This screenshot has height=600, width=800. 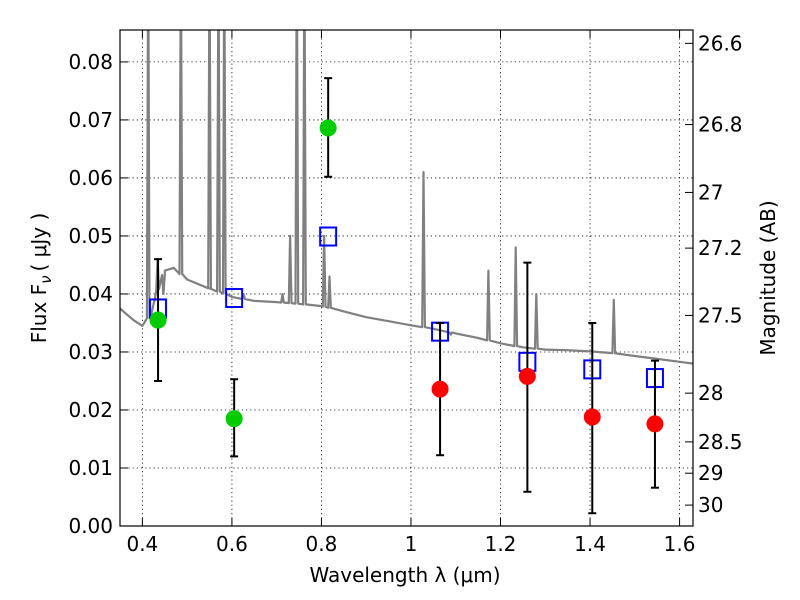 I want to click on y2-tick-label: 26.6, so click(x=720, y=43).